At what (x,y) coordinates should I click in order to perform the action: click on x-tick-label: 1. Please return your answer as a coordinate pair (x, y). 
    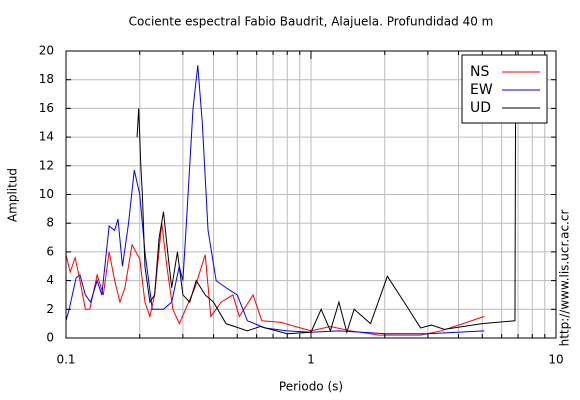
    Looking at the image, I should click on (311, 360).